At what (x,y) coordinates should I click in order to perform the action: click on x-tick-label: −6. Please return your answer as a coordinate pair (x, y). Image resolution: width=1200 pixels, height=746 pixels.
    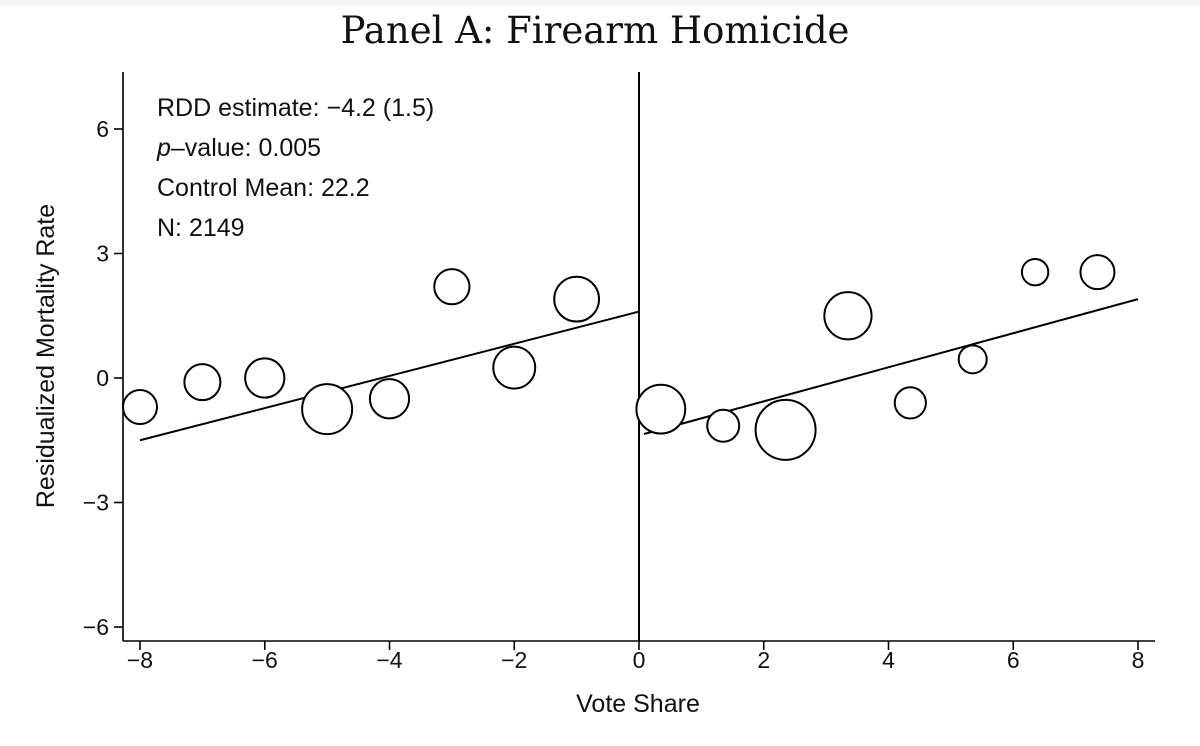
    Looking at the image, I should click on (265, 660).